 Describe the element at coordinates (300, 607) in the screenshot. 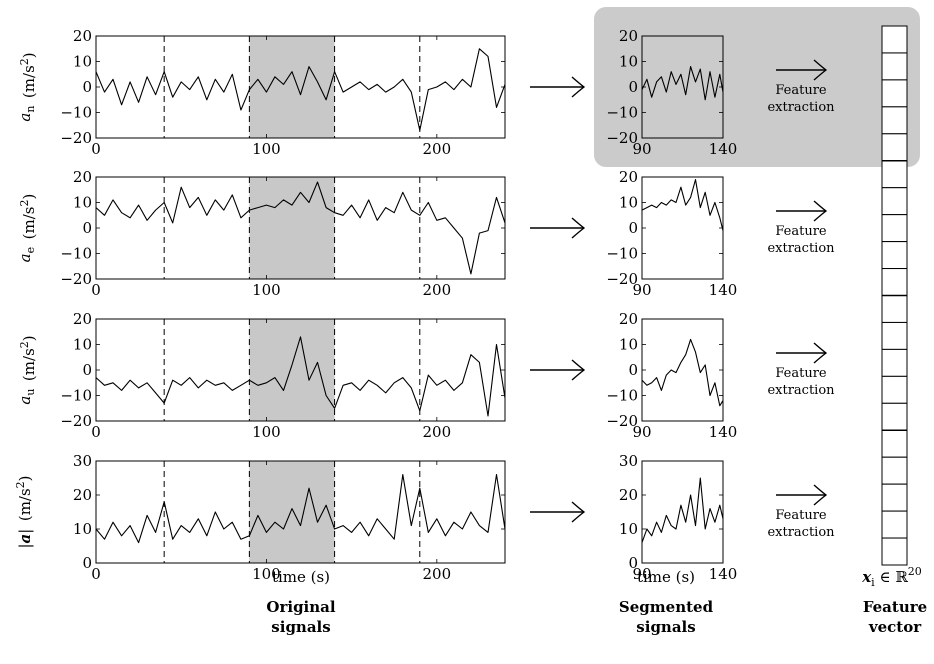

I see `original-caption-line1: Original` at that location.